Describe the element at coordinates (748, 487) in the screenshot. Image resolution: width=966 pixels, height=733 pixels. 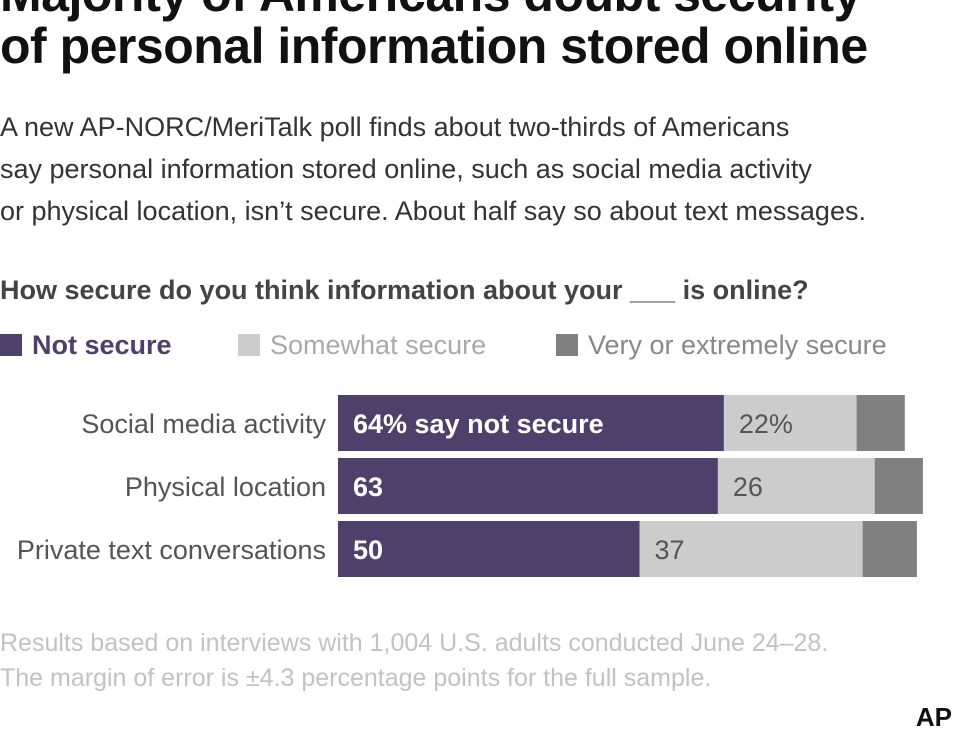
I see `data-label-physical-location-somewhat-secure: 26` at that location.